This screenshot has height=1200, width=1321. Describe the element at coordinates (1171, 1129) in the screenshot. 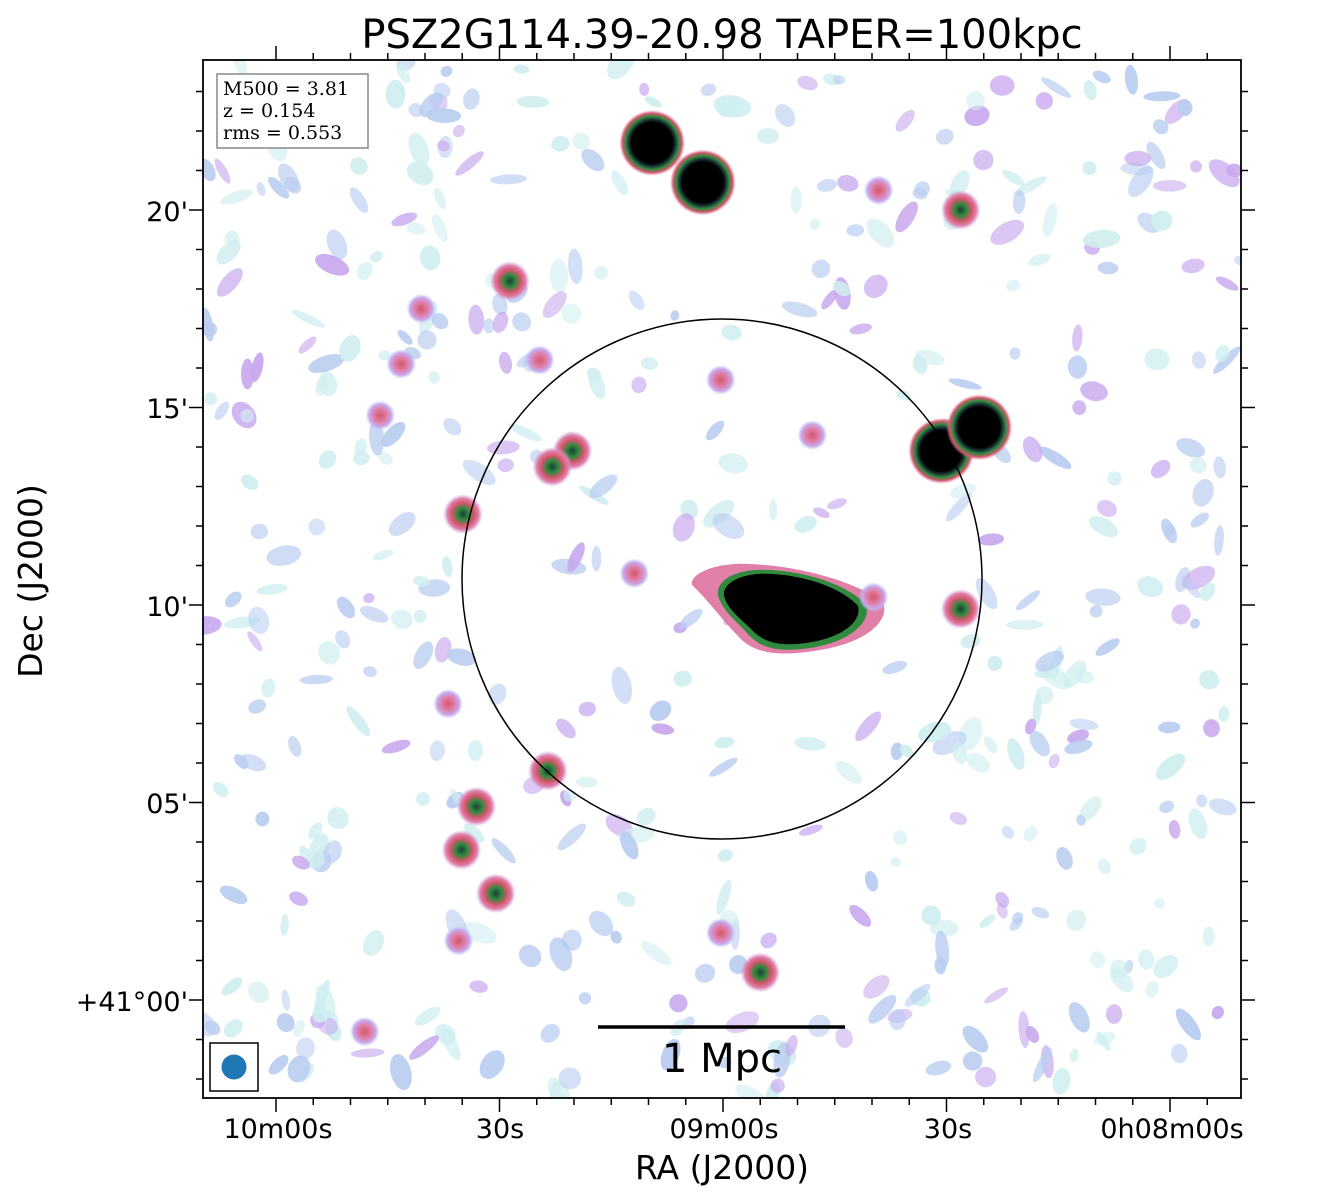

I see `x-tick-label: 0h08m00s` at that location.